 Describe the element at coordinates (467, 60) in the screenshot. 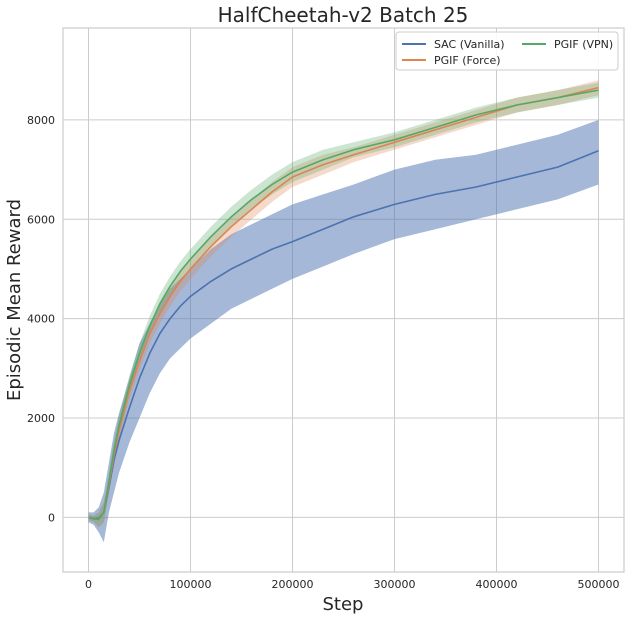

I see `legend-label-pgif-force: PGIF (Force)` at that location.